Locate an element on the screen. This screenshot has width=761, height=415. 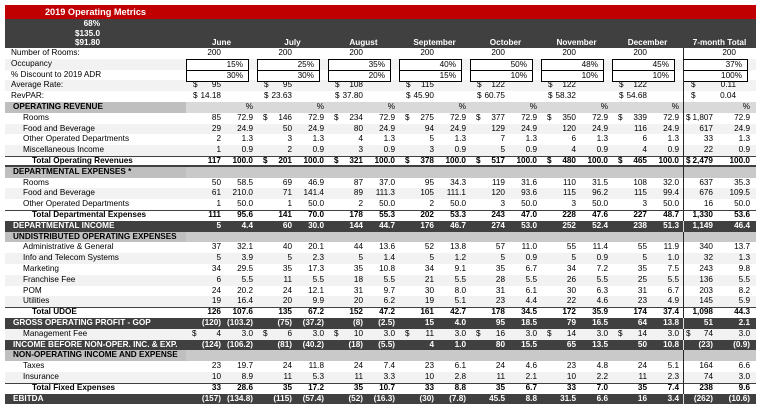
cell-november-pct: 0.9 is located at coordinates (602, 258).